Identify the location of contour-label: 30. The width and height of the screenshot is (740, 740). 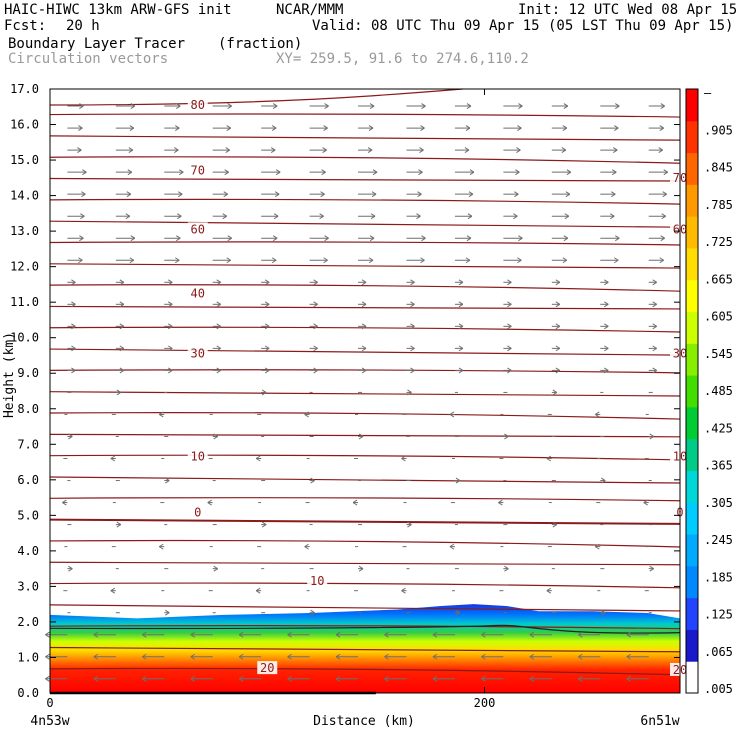
(197, 354).